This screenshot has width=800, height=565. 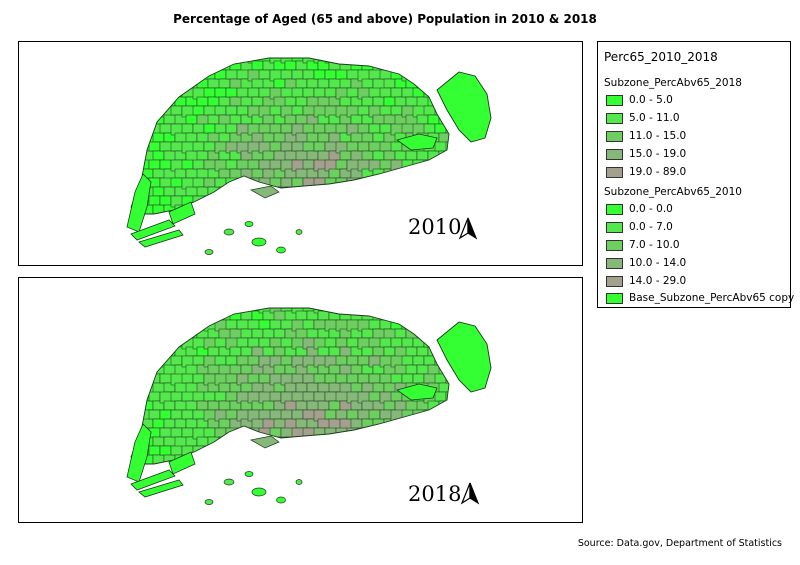 What do you see at coordinates (661, 57) in the screenshot?
I see `legend-title: Perc65_2010_2018` at bounding box center [661, 57].